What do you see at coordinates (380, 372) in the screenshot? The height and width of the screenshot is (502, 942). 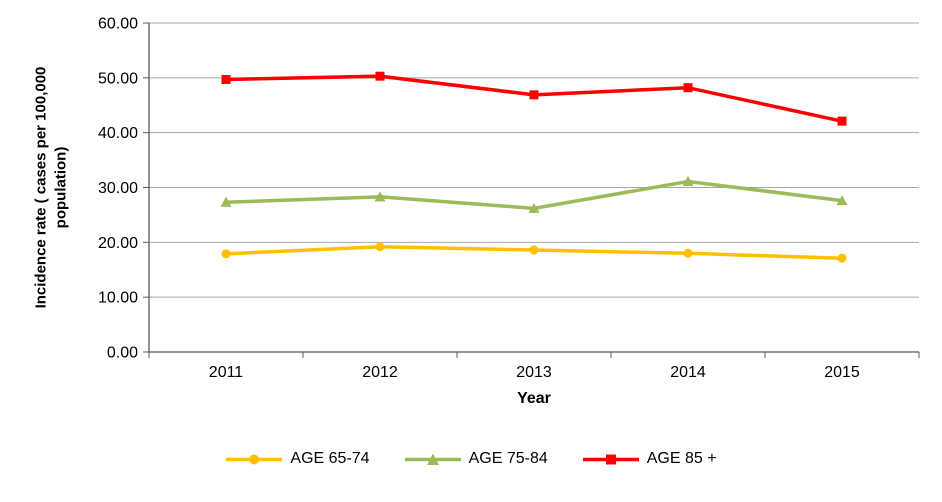 I see `x-tick-label: 2012` at bounding box center [380, 372].